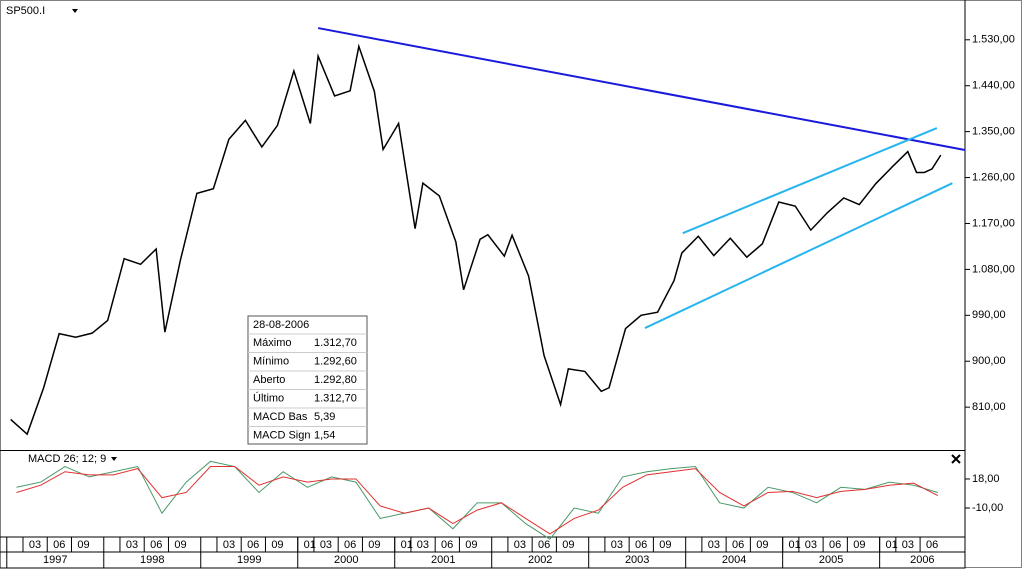 This screenshot has height=569, width=1026. I want to click on y-tick-label: 810,00, so click(989, 407).